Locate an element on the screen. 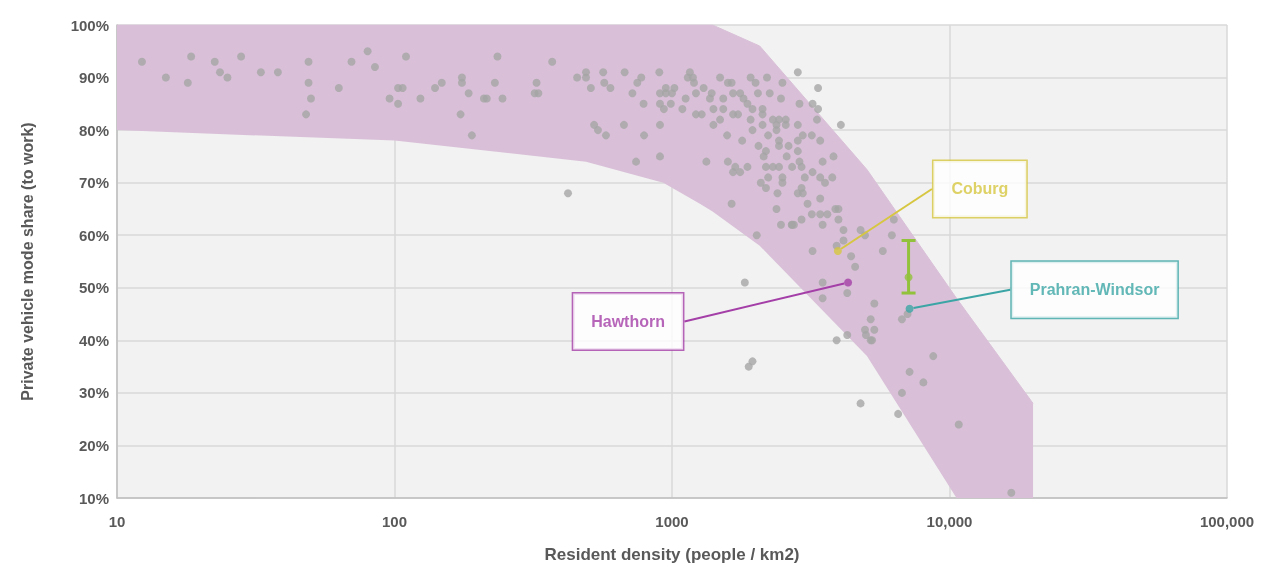 Image resolution: width=1268 pixels, height=572 pixels. y-tick-label: 10% is located at coordinates (93, 498).